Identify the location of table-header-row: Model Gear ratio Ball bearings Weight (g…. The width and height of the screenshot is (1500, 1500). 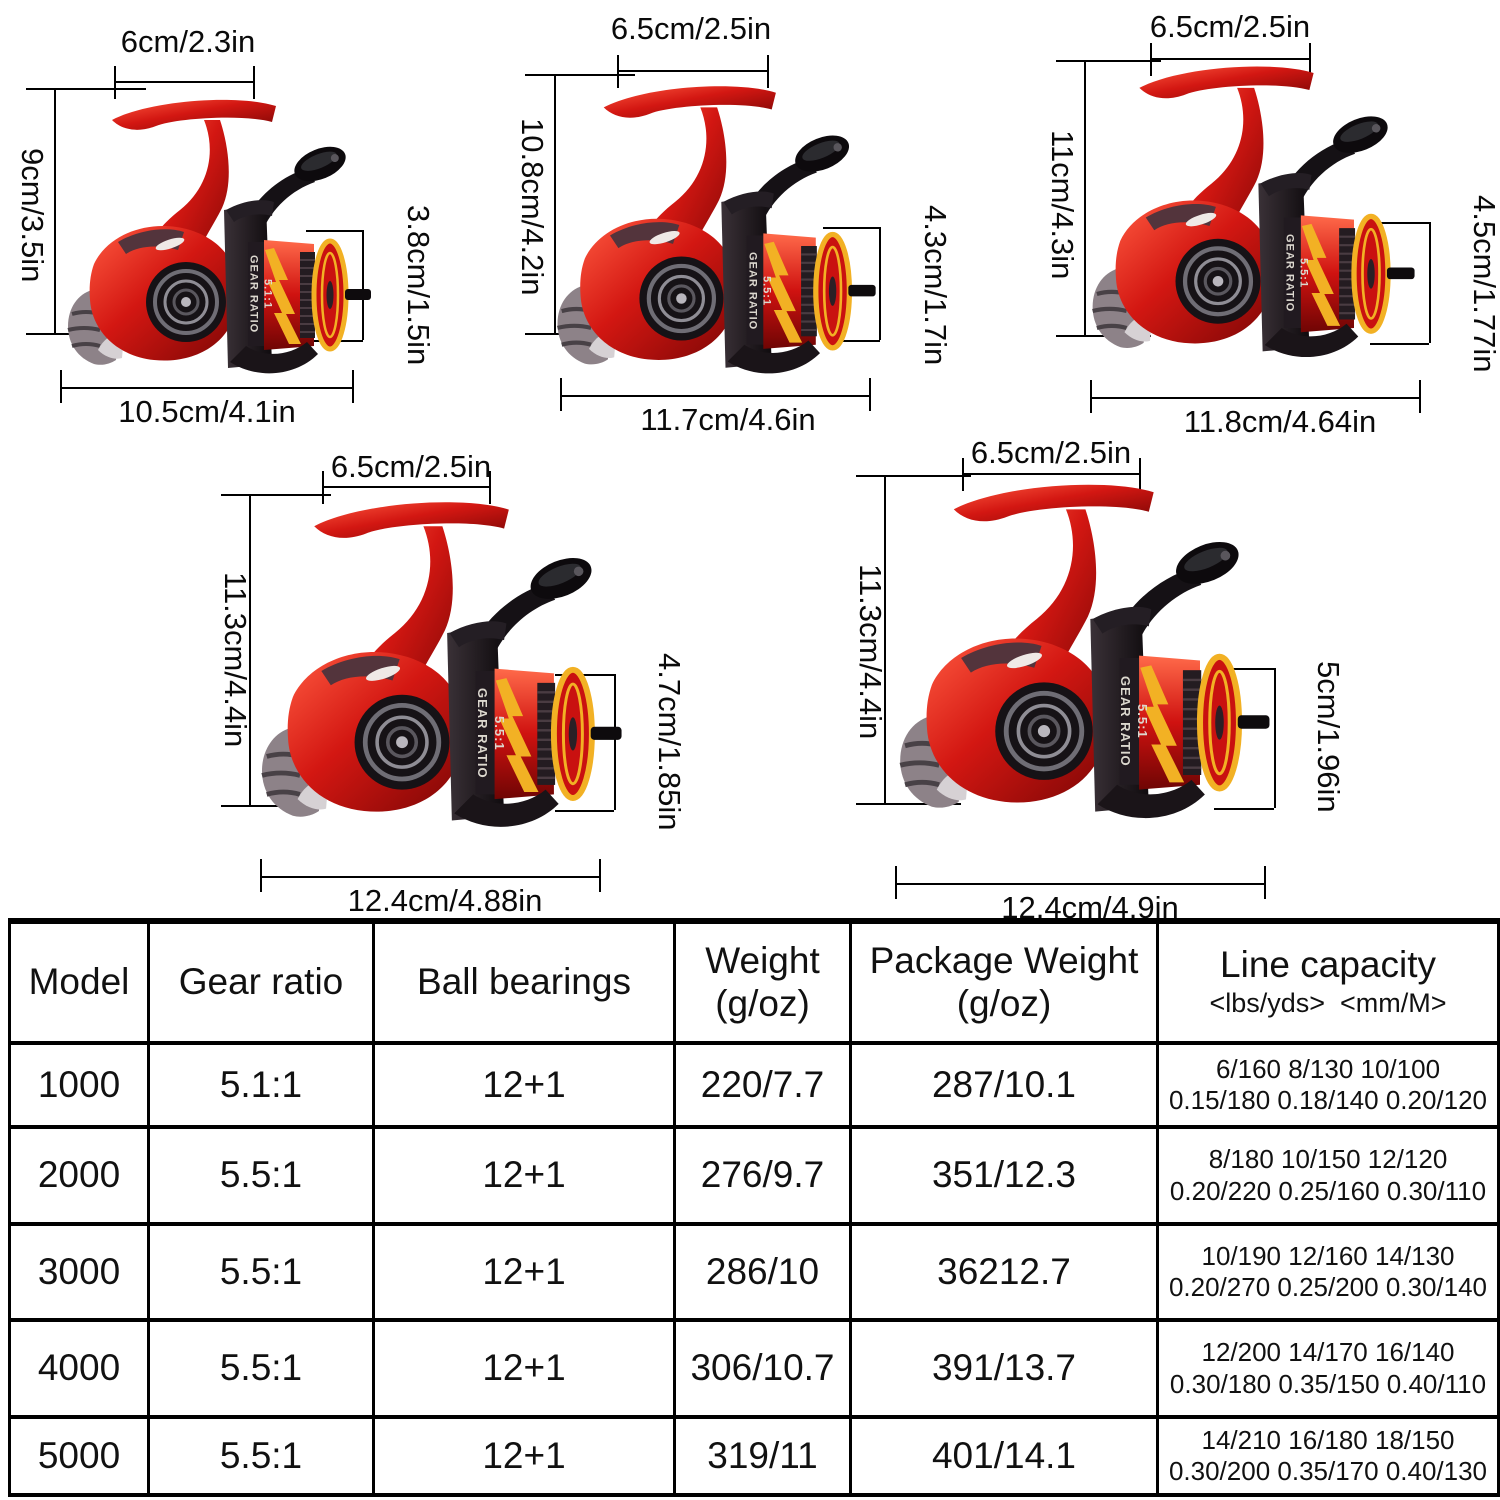
(754, 981).